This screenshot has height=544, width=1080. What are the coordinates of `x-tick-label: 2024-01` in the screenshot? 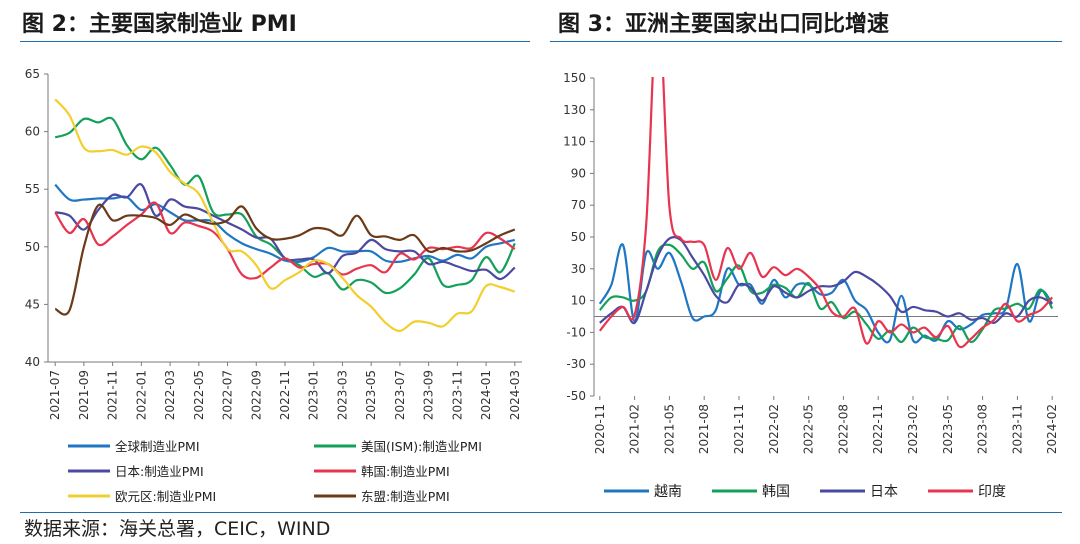 It's located at (486, 395).